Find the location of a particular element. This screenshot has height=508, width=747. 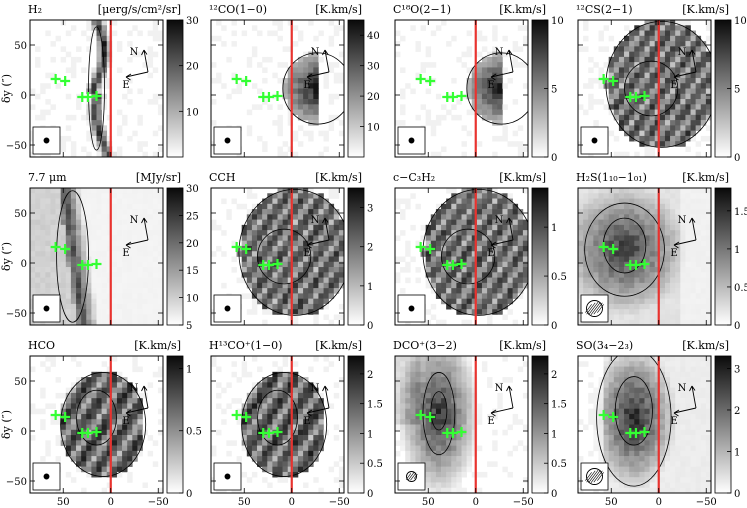

compass-east-arrow is located at coordinates (137, 244).